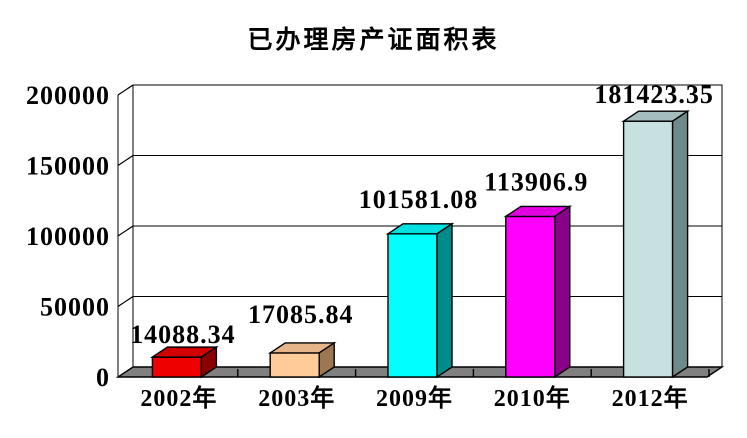 The image size is (747, 438). I want to click on y-tick-label: 200000, so click(68, 95).